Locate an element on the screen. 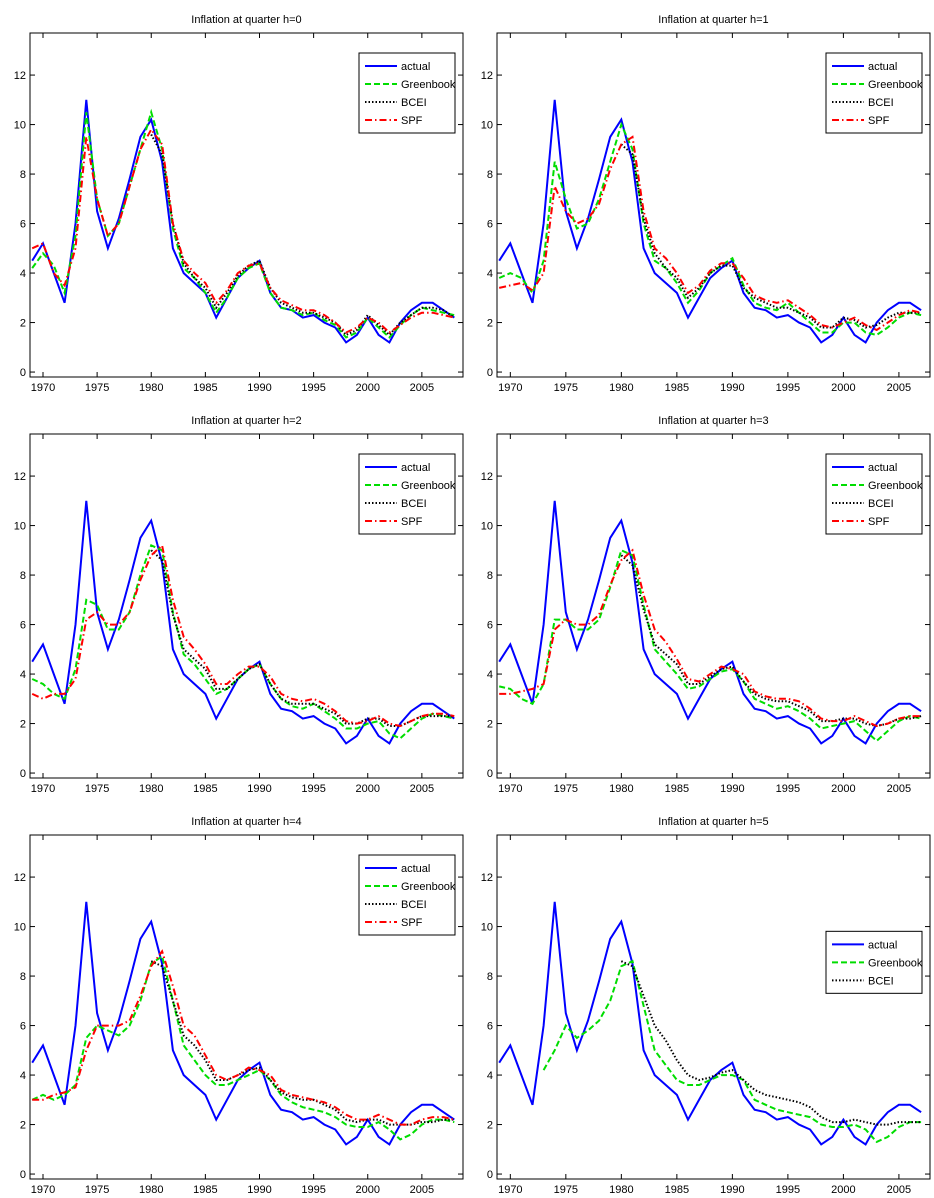 The width and height of the screenshot is (934, 1198). panel-title: Inflation at quarter h=5 is located at coordinates (713, 822).